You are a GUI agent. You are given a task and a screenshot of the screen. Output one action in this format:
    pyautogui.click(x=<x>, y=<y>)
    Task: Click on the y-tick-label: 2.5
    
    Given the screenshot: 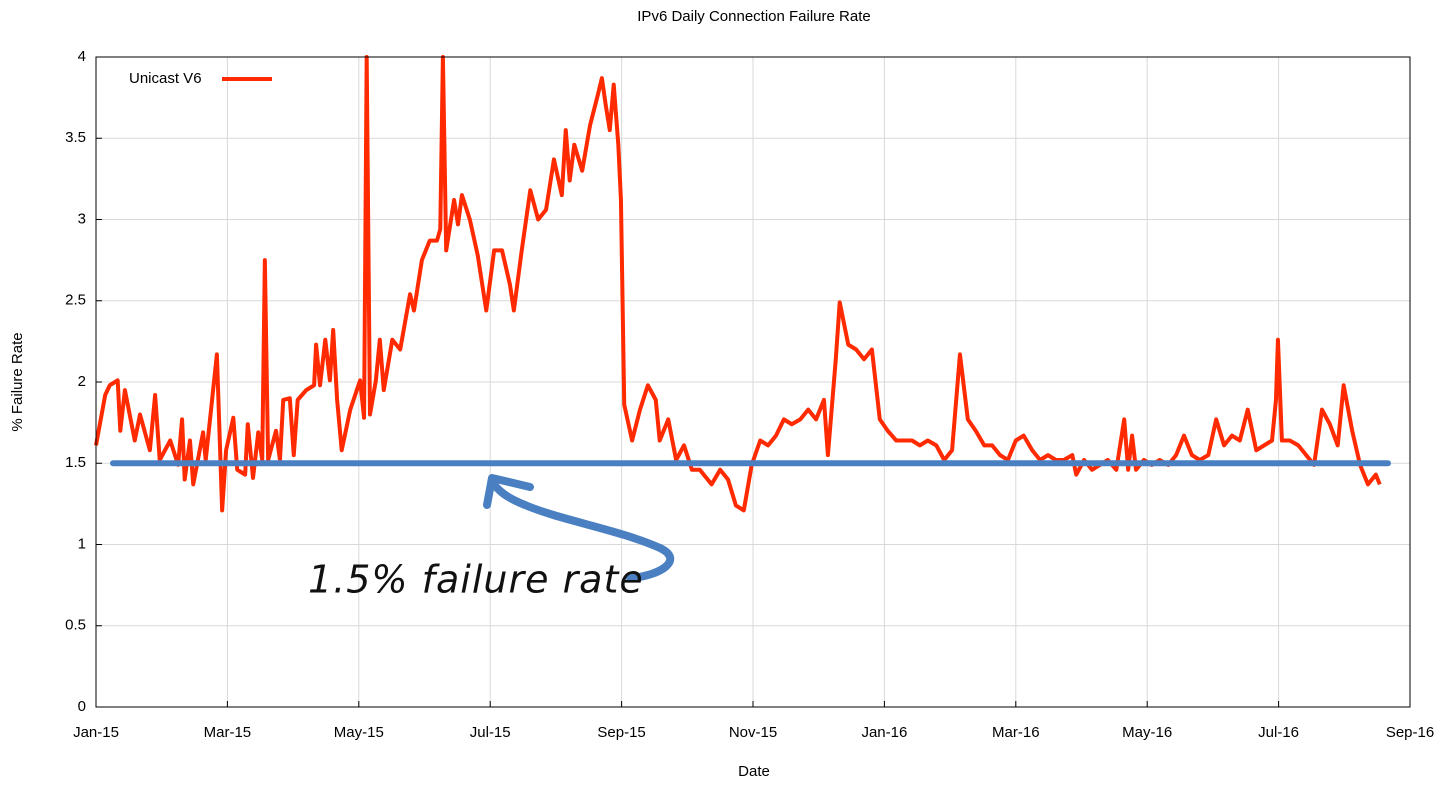 What is the action you would take?
    pyautogui.click(x=75, y=300)
    